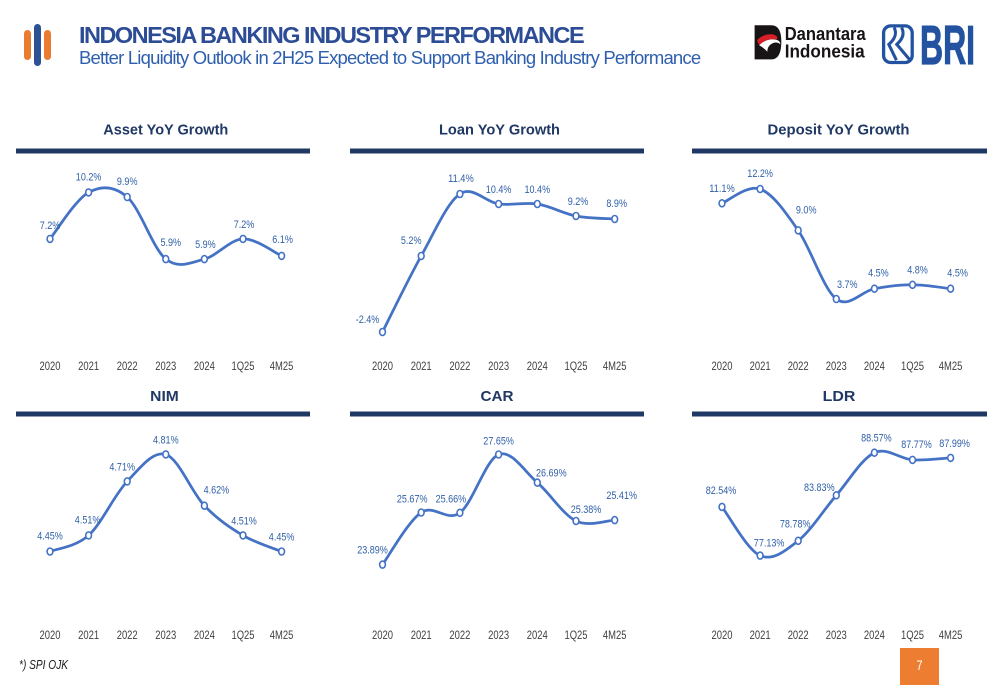 The width and height of the screenshot is (1000, 685). I want to click on svg-text: 77.13%, so click(769, 544).